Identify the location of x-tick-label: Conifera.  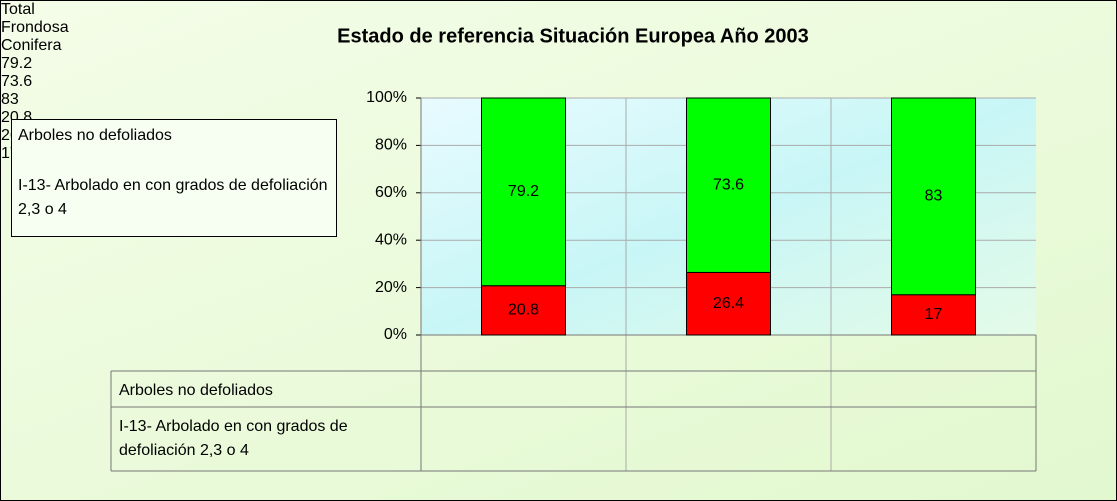
(31, 45).